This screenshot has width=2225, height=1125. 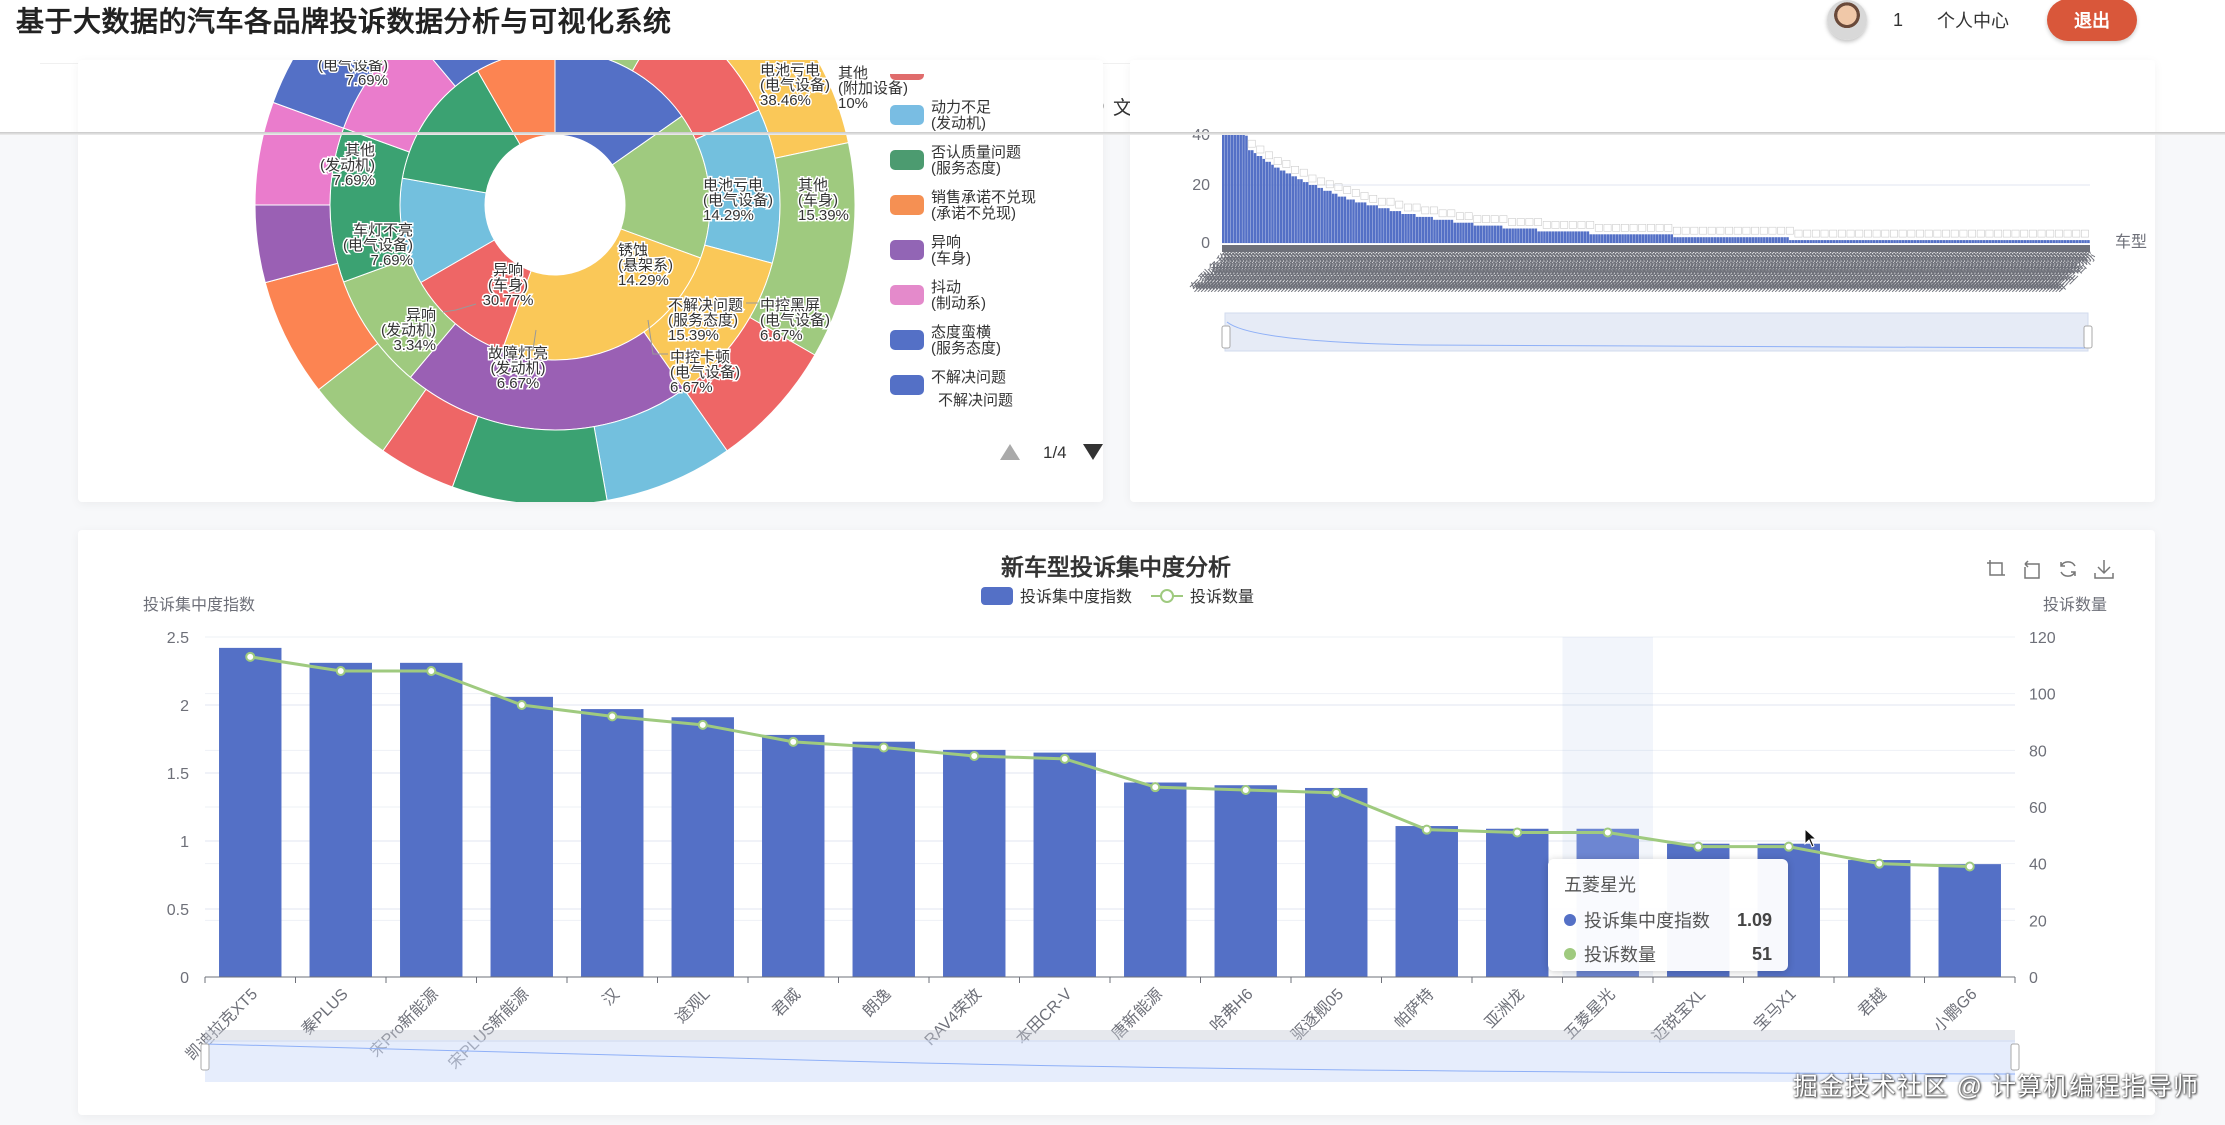 I want to click on legend-item: 销售承诺不兑现(承诺不兑现), so click(x=963, y=205).